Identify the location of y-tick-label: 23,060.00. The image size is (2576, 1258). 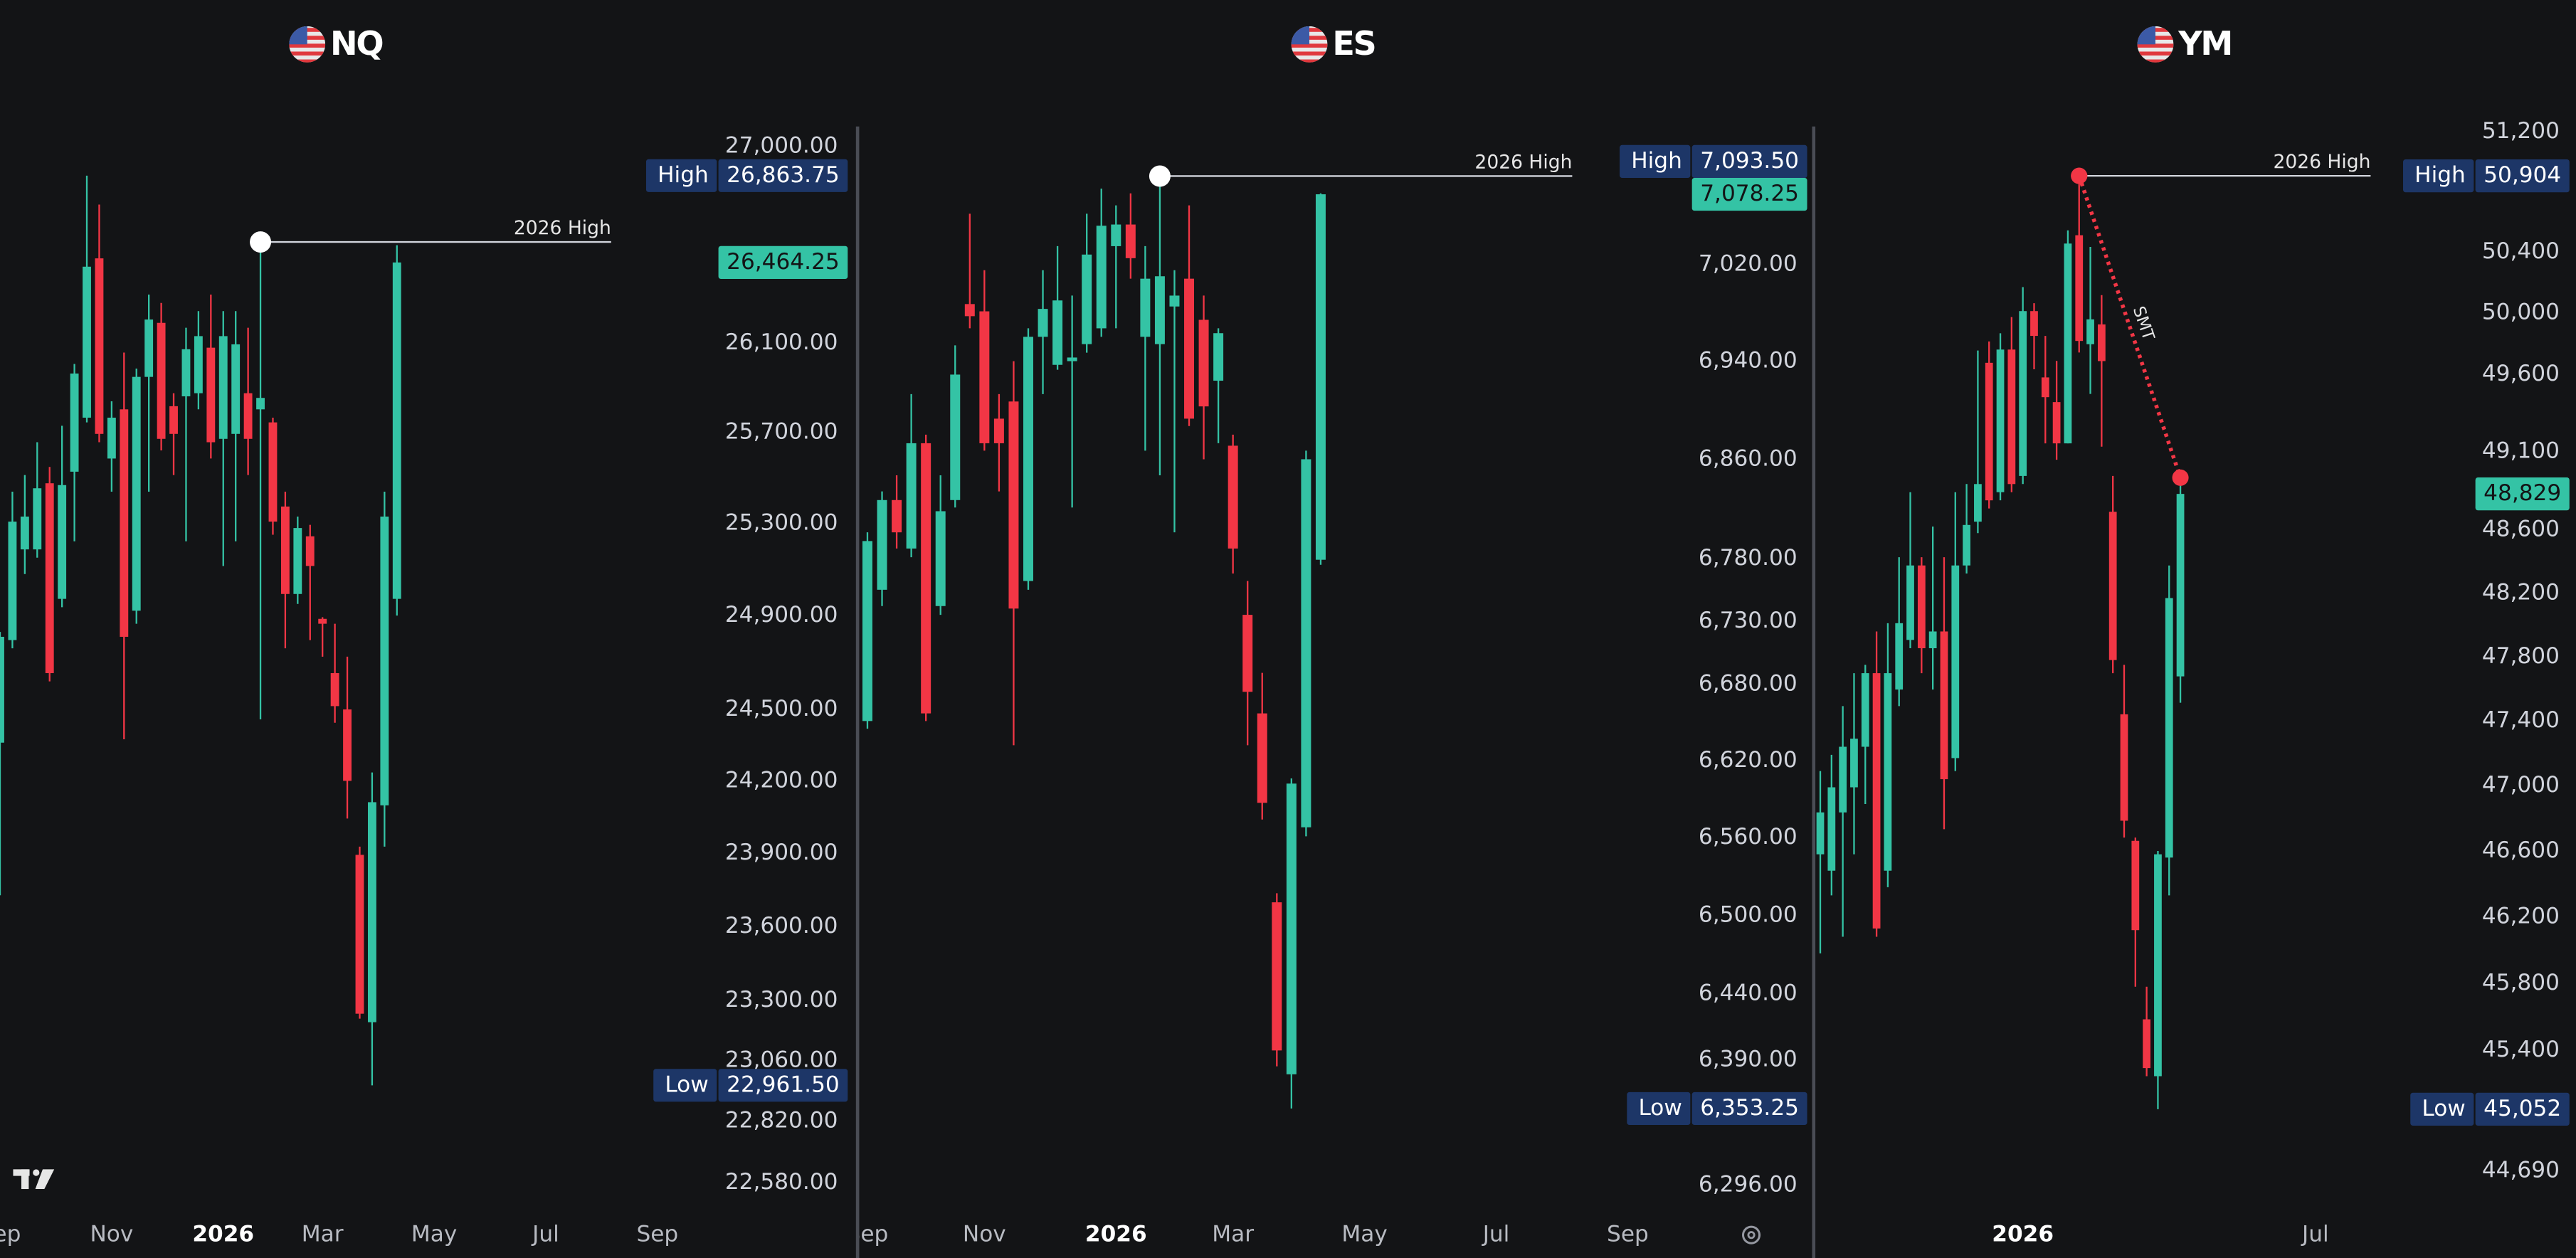
(782, 1059).